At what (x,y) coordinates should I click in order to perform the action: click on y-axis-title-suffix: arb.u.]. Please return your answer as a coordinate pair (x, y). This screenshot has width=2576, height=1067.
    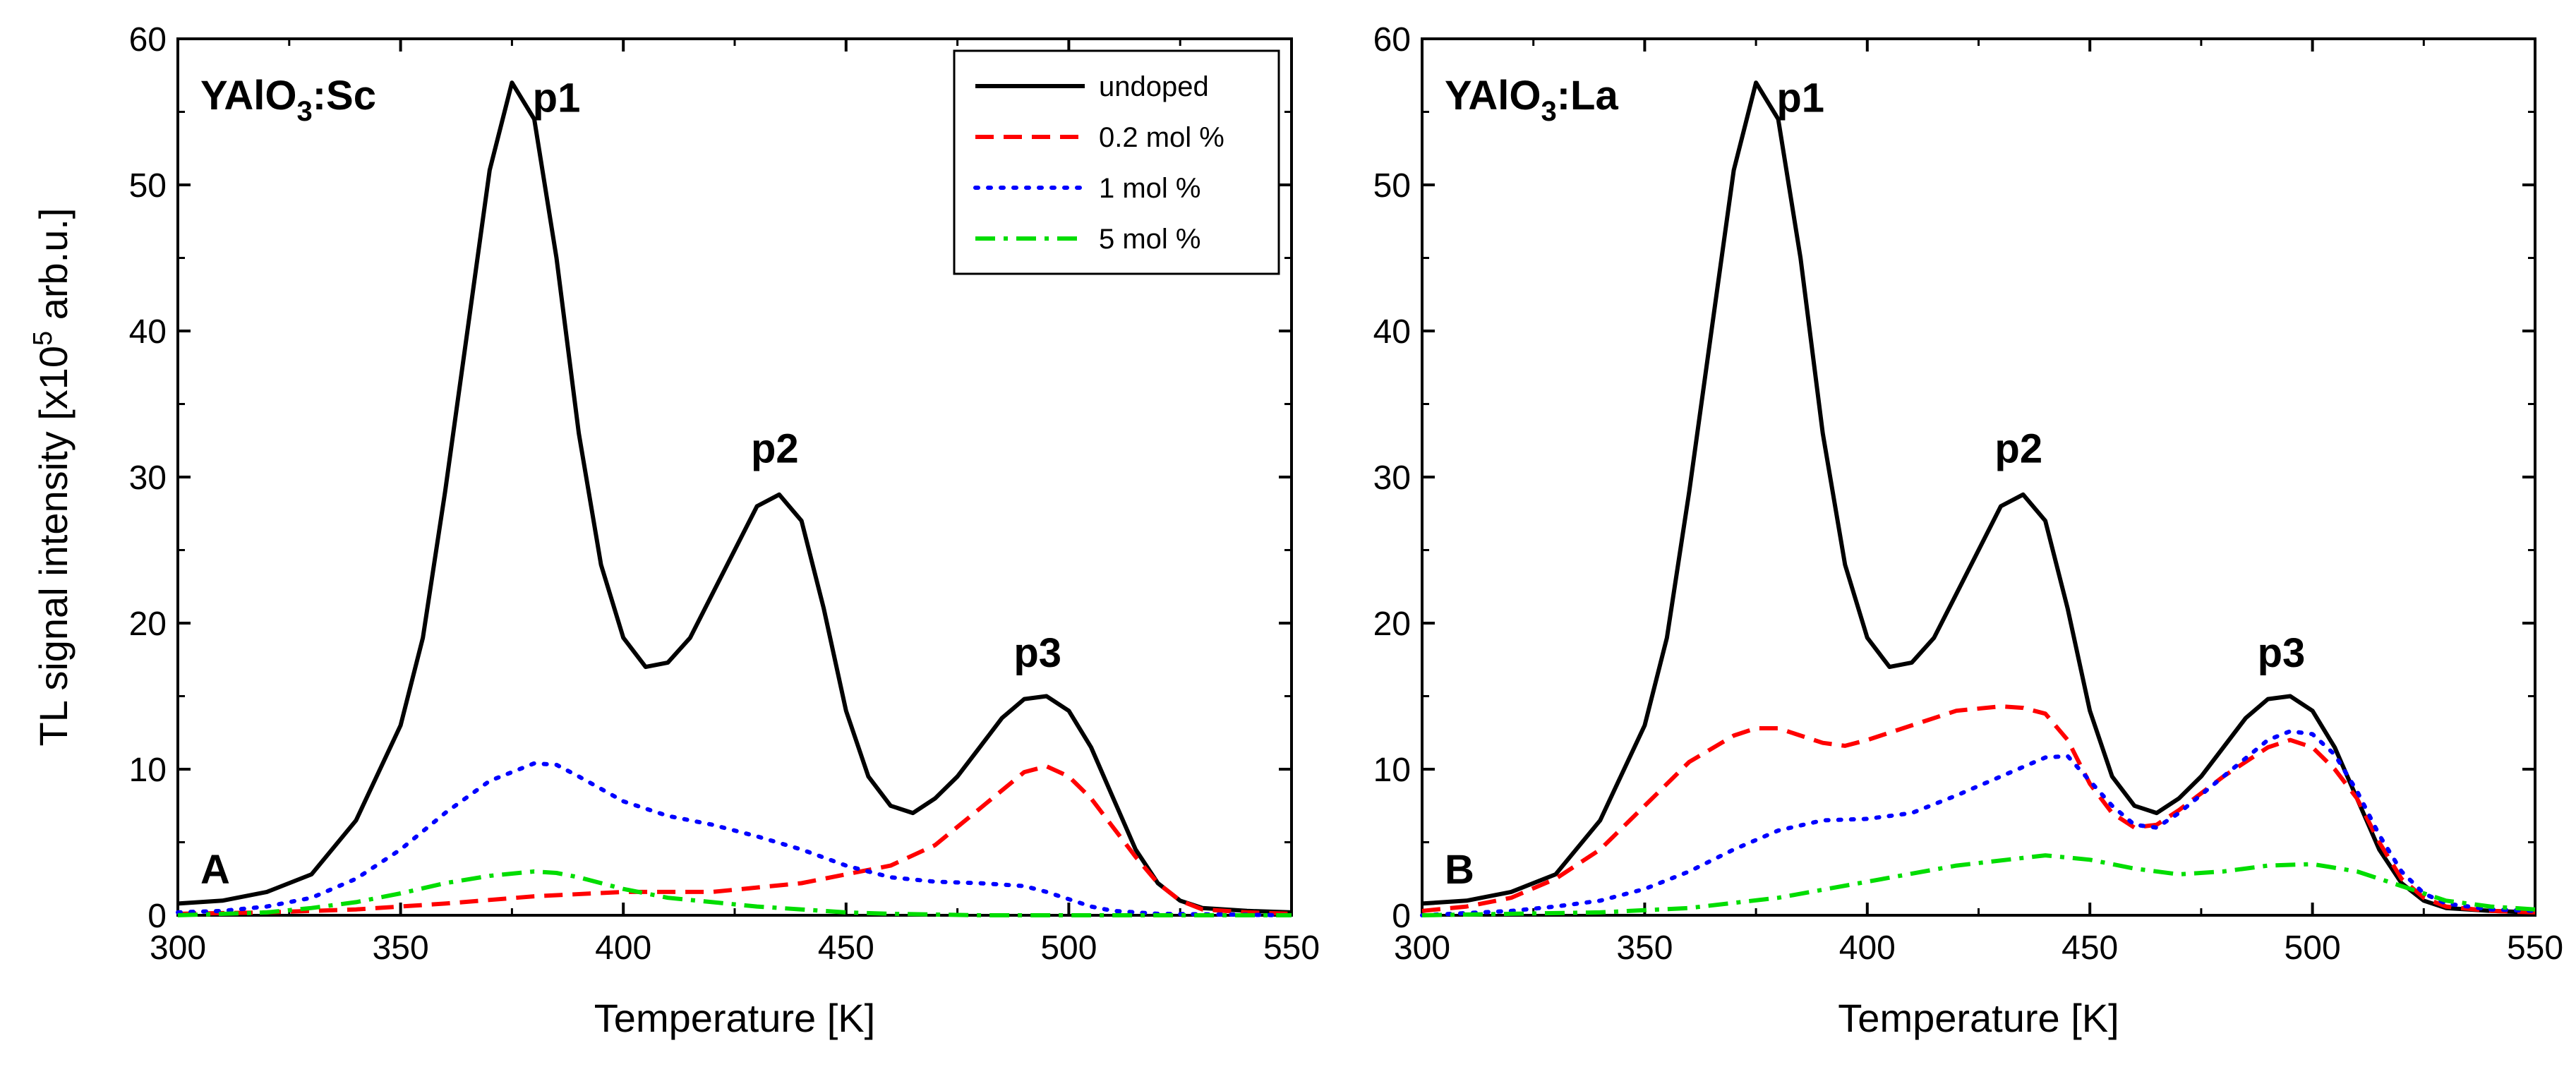
    Looking at the image, I should click on (53, 268).